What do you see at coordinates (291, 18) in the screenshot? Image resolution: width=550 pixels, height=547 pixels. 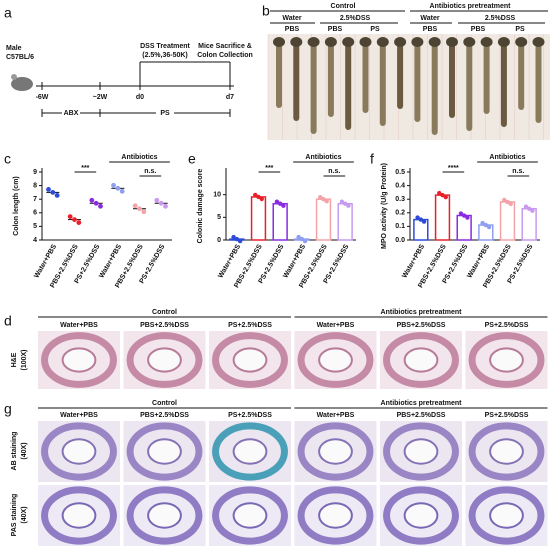 I see `treatment-label: Water` at bounding box center [291, 18].